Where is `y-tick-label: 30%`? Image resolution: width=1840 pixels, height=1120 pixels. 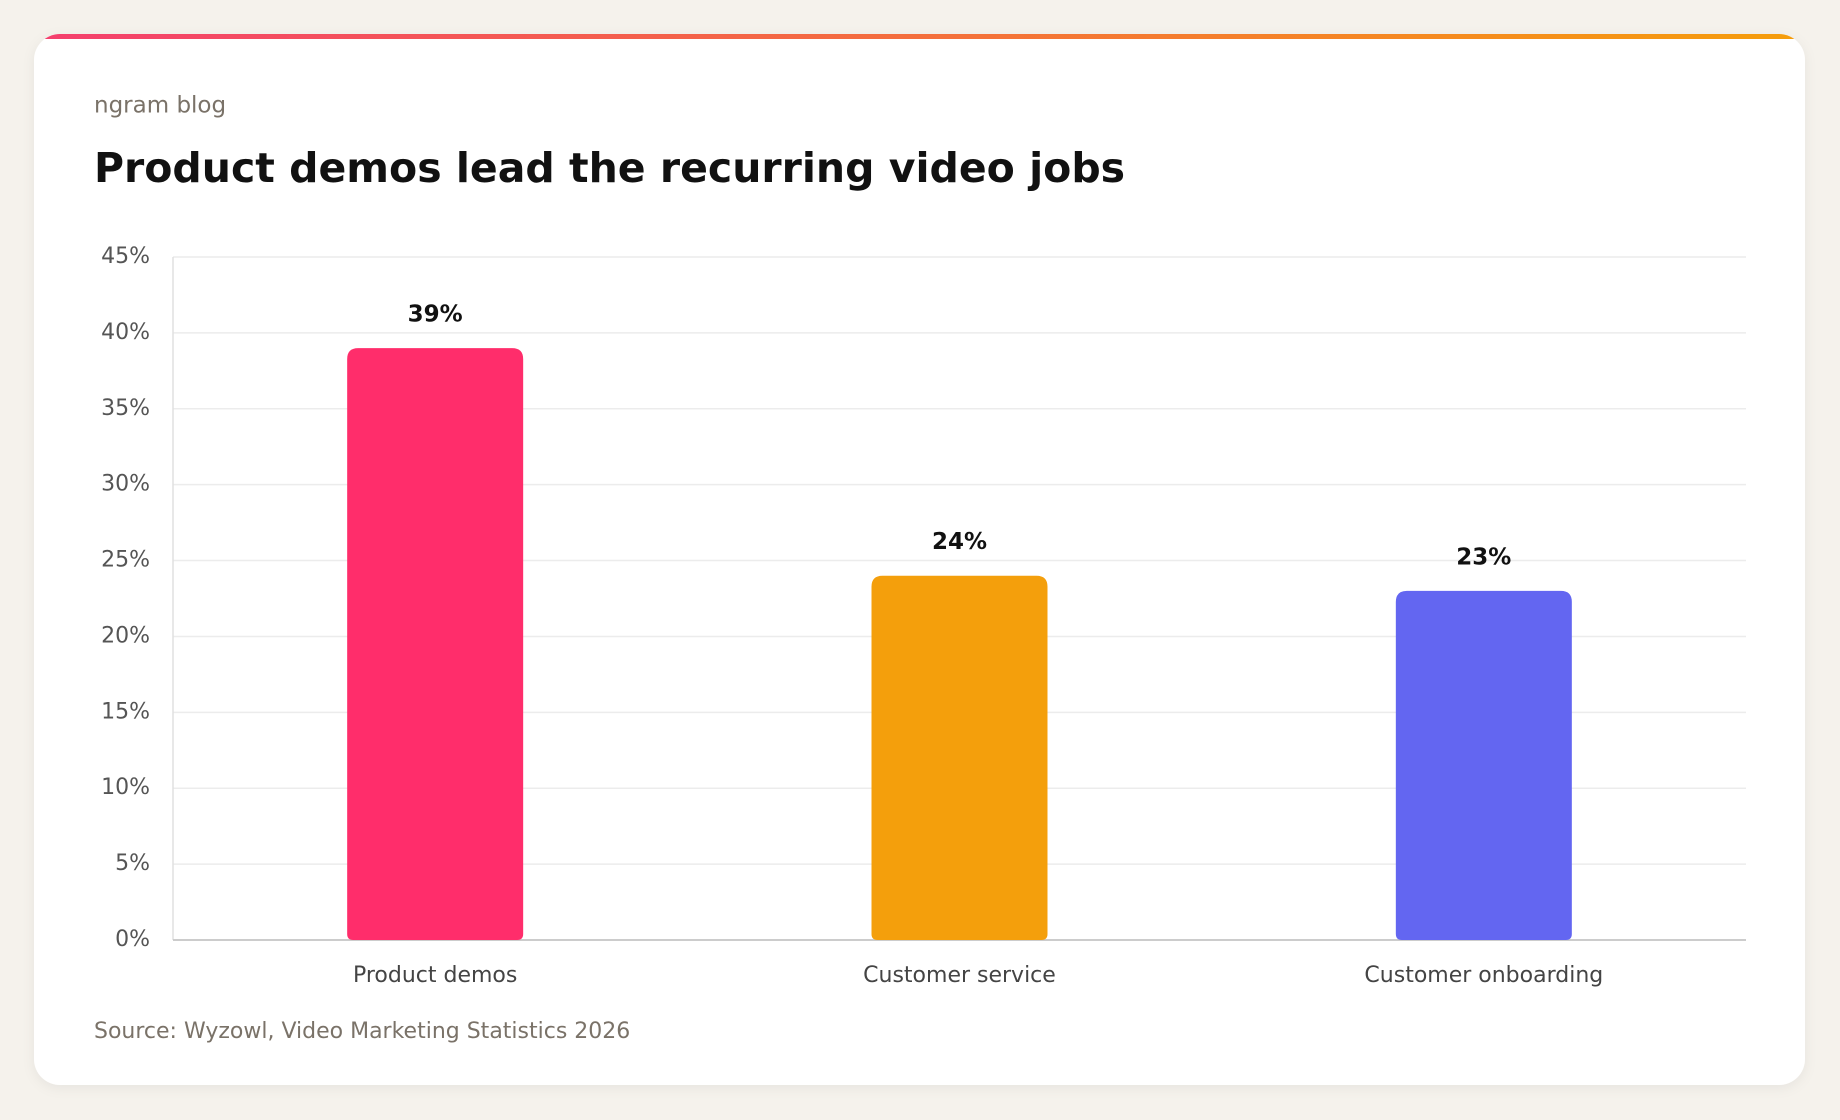
y-tick-label: 30% is located at coordinates (125, 484).